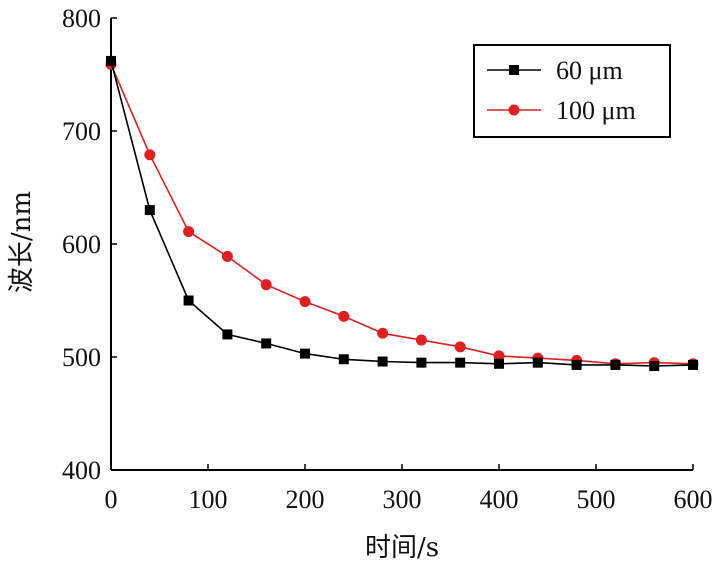 This screenshot has width=724, height=567. I want to click on legend-label: 100 μm, so click(596, 110).